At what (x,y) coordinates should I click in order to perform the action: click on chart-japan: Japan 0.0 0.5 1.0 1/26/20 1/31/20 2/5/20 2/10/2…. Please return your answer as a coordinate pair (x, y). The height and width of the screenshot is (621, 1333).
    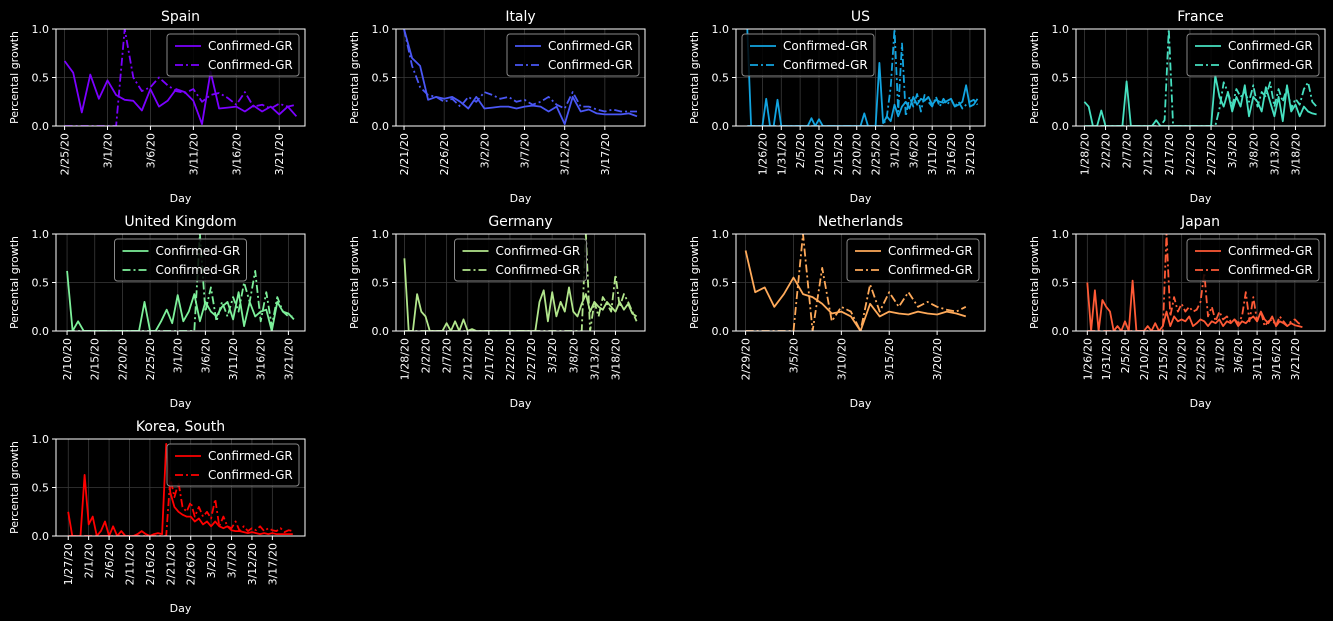
    Looking at the image, I should click on (1177, 312).